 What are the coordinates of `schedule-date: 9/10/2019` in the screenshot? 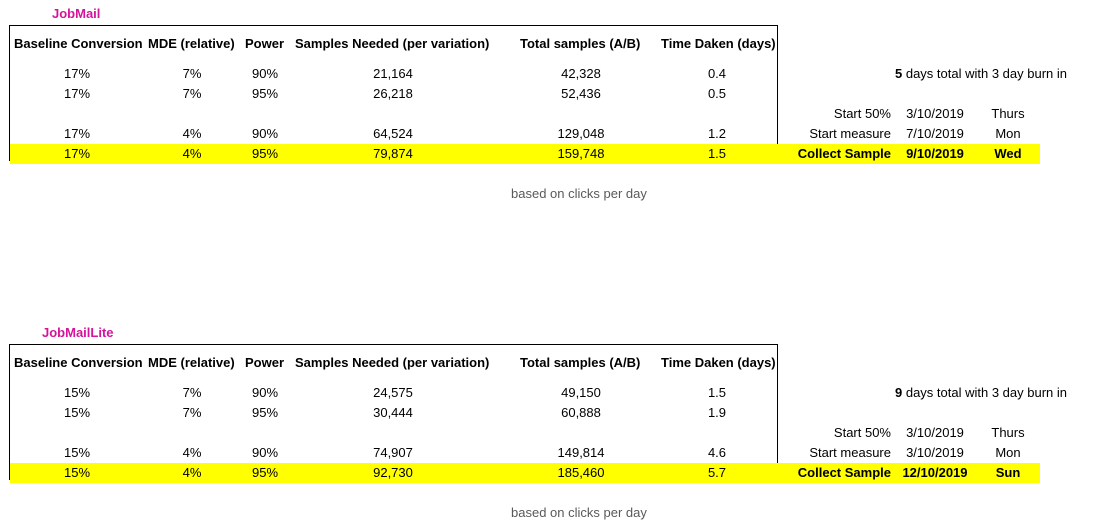 It's located at (935, 153).